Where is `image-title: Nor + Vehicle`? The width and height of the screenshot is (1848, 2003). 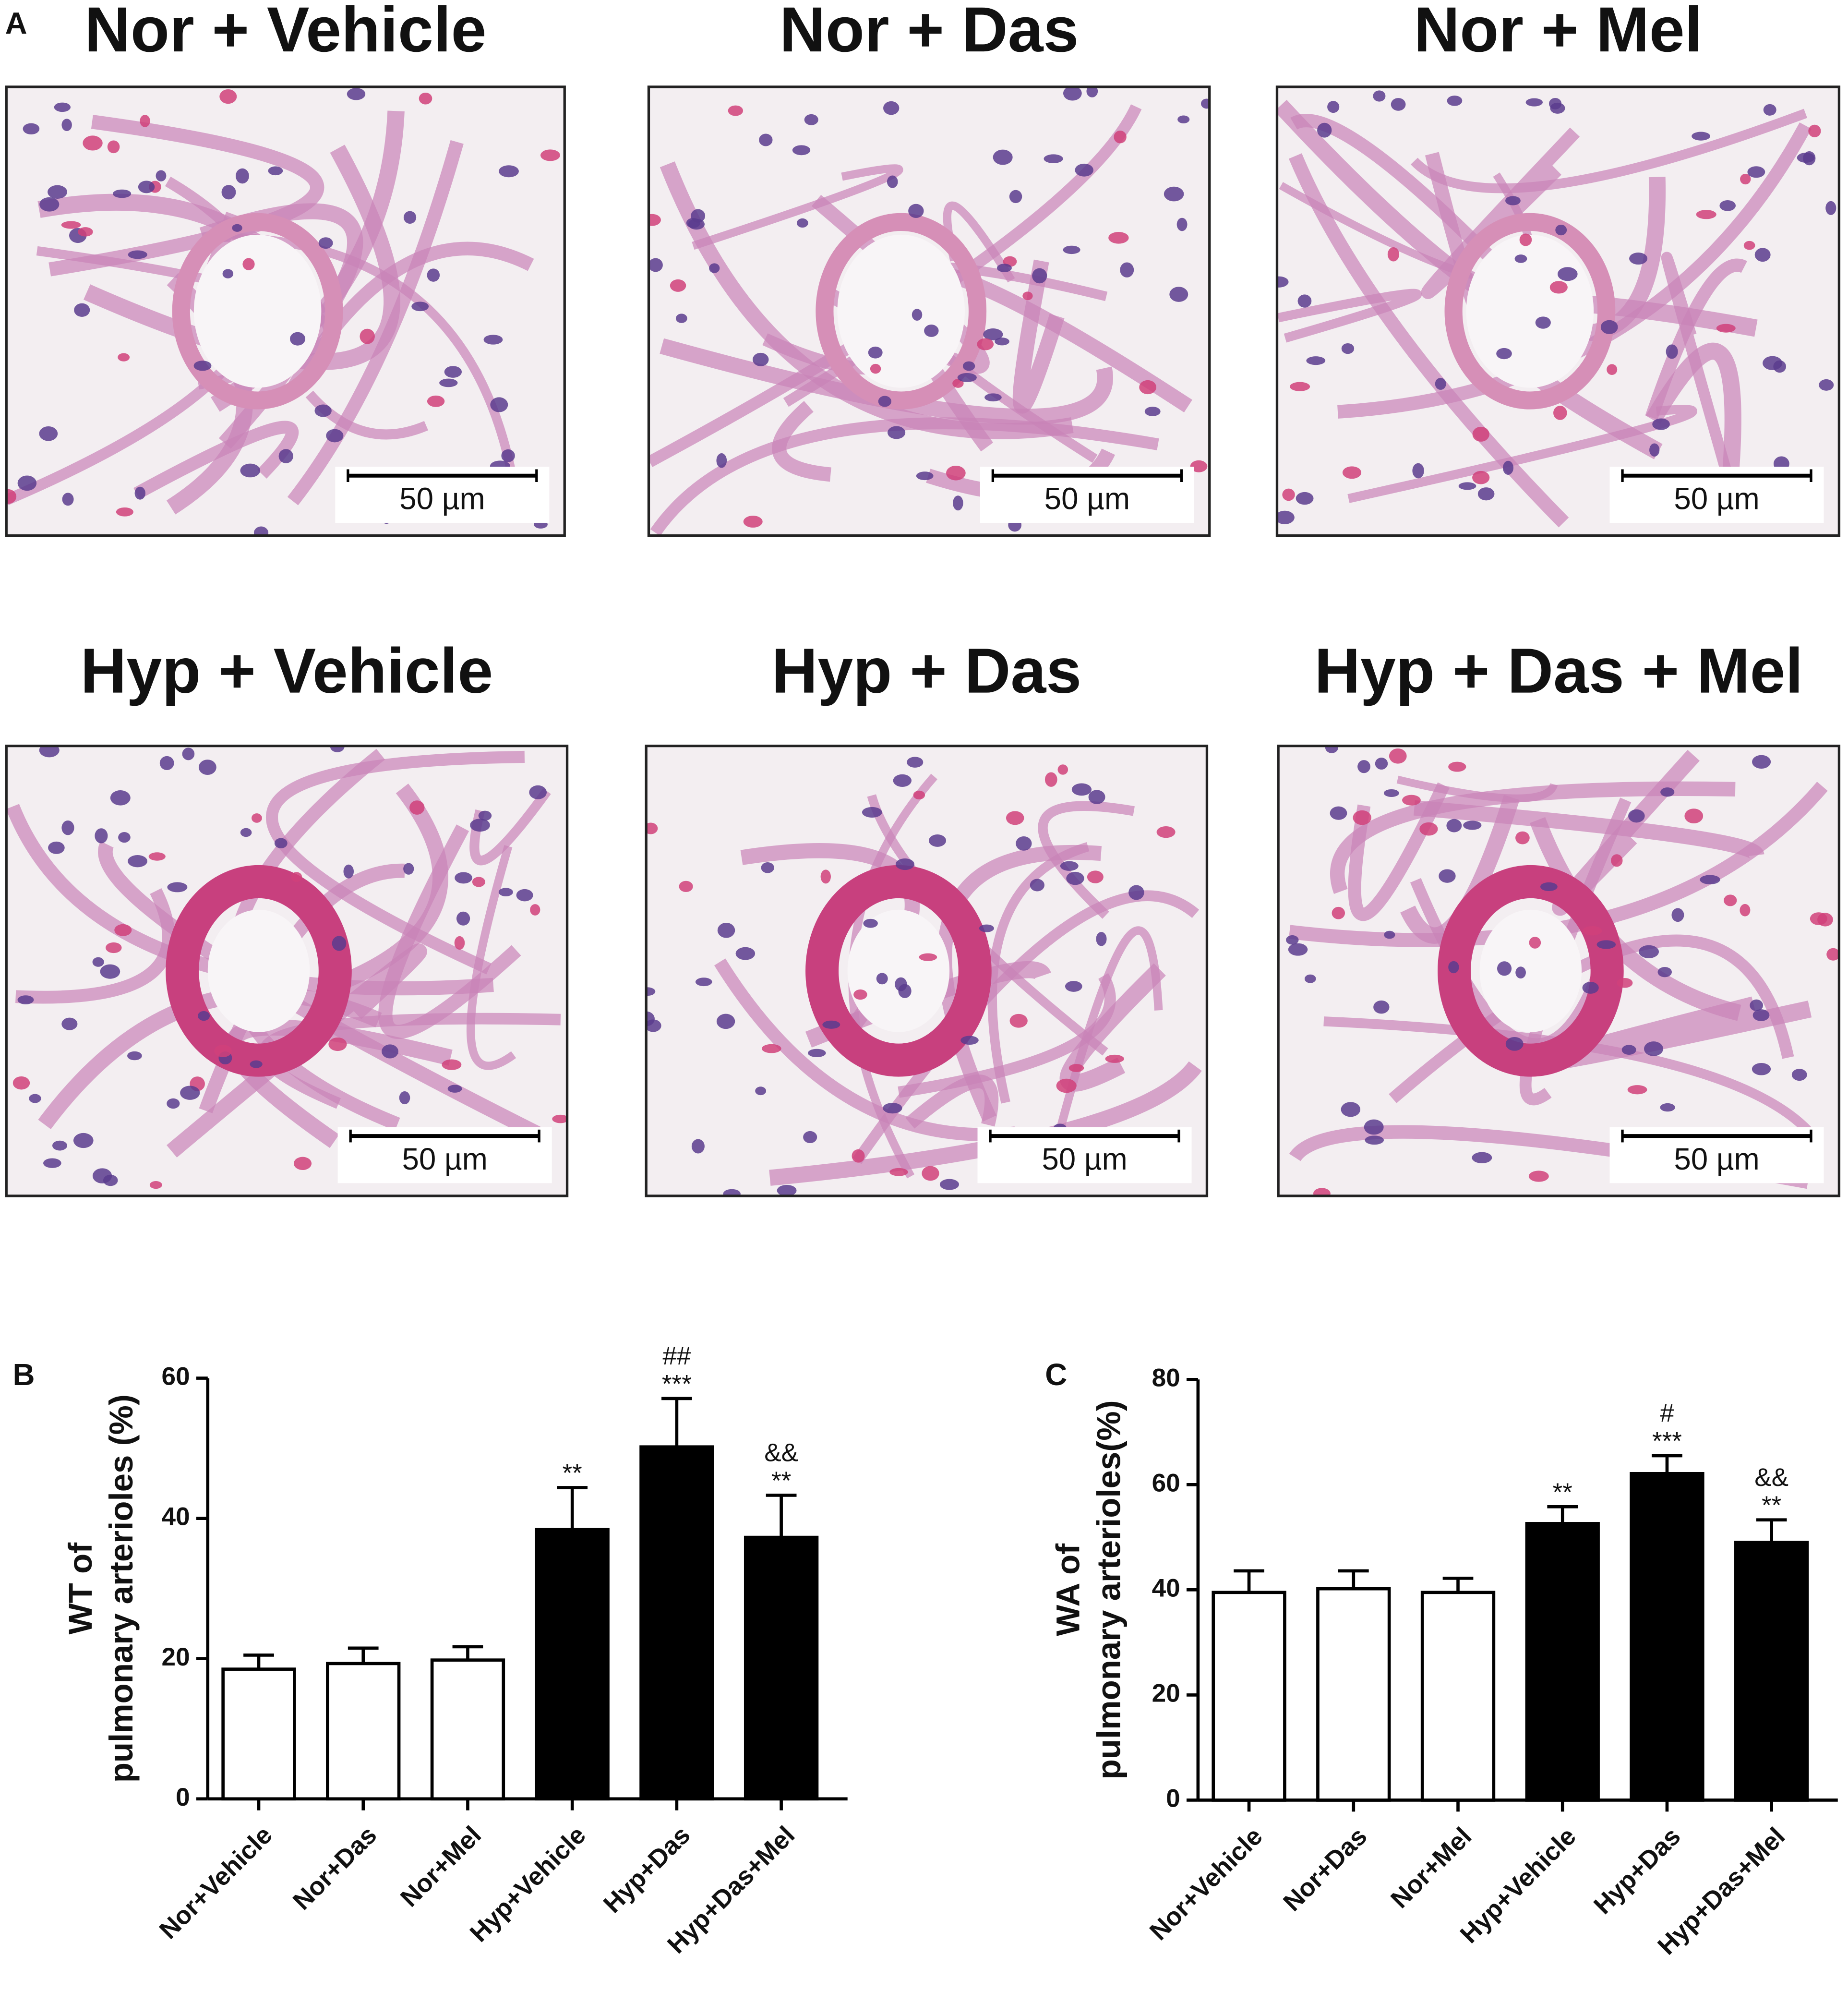 image-title: Nor + Vehicle is located at coordinates (285, 32).